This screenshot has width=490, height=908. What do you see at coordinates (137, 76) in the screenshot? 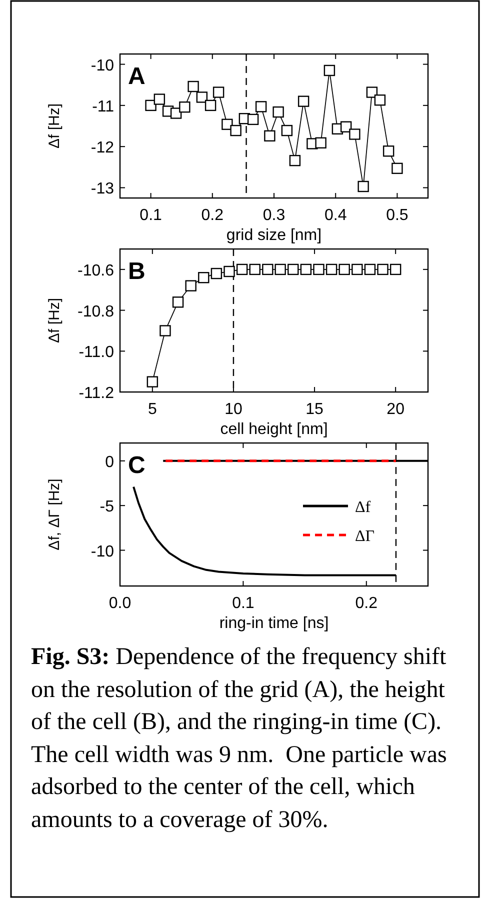
I see `annotation: A` at bounding box center [137, 76].